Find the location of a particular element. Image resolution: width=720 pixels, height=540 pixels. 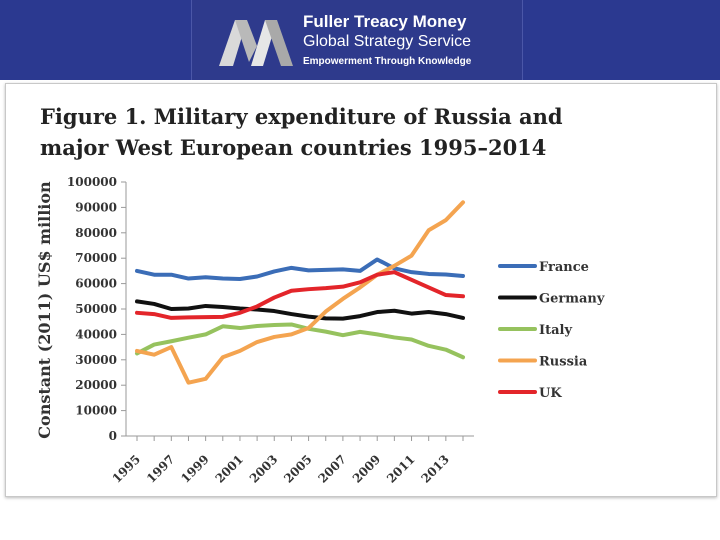

x-tick-label: 2011 is located at coordinates (401, 469).